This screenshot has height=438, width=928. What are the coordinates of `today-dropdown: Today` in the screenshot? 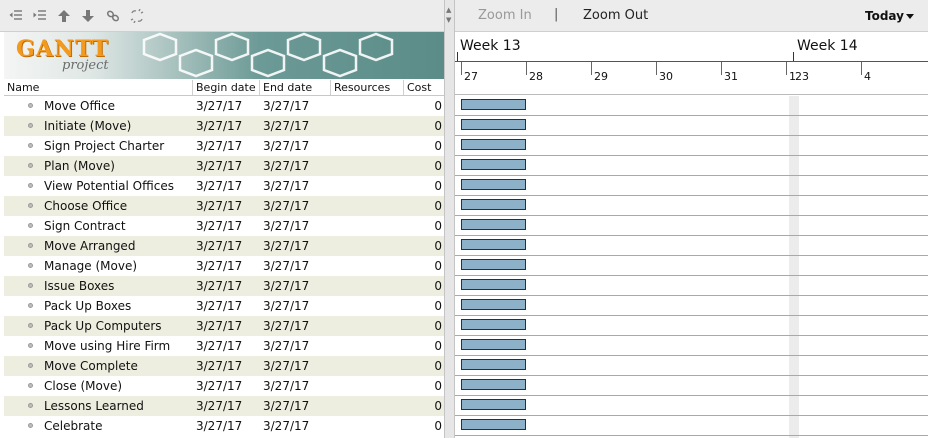 It's located at (884, 16).